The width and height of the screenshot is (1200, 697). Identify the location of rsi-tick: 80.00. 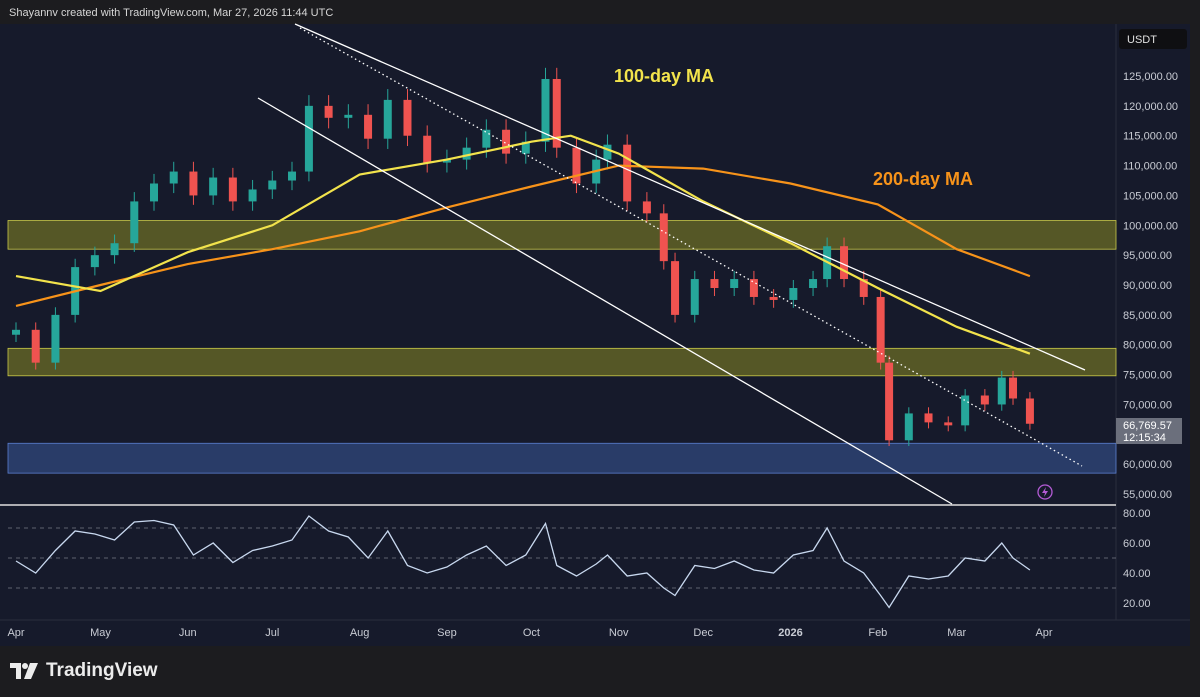
(1137, 514).